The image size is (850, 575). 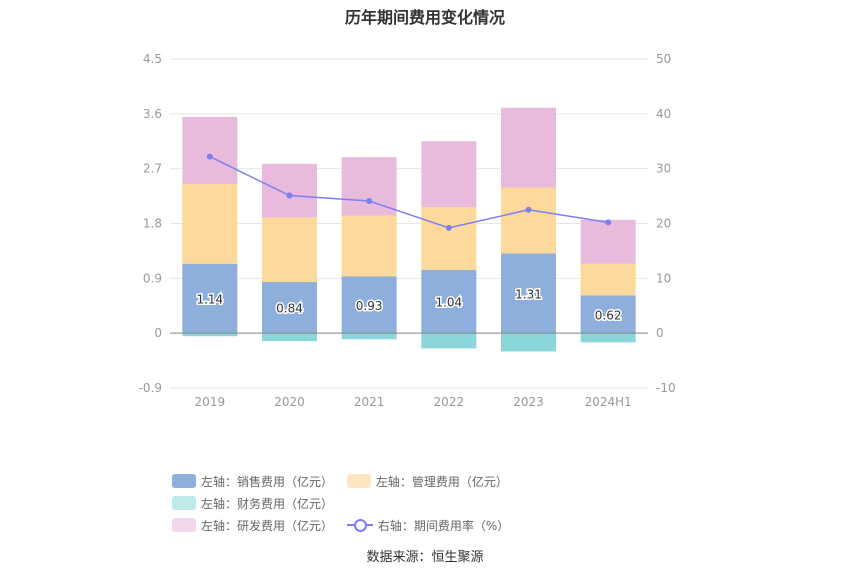 What do you see at coordinates (663, 224) in the screenshot?
I see `right-axis-tick-label: 20` at bounding box center [663, 224].